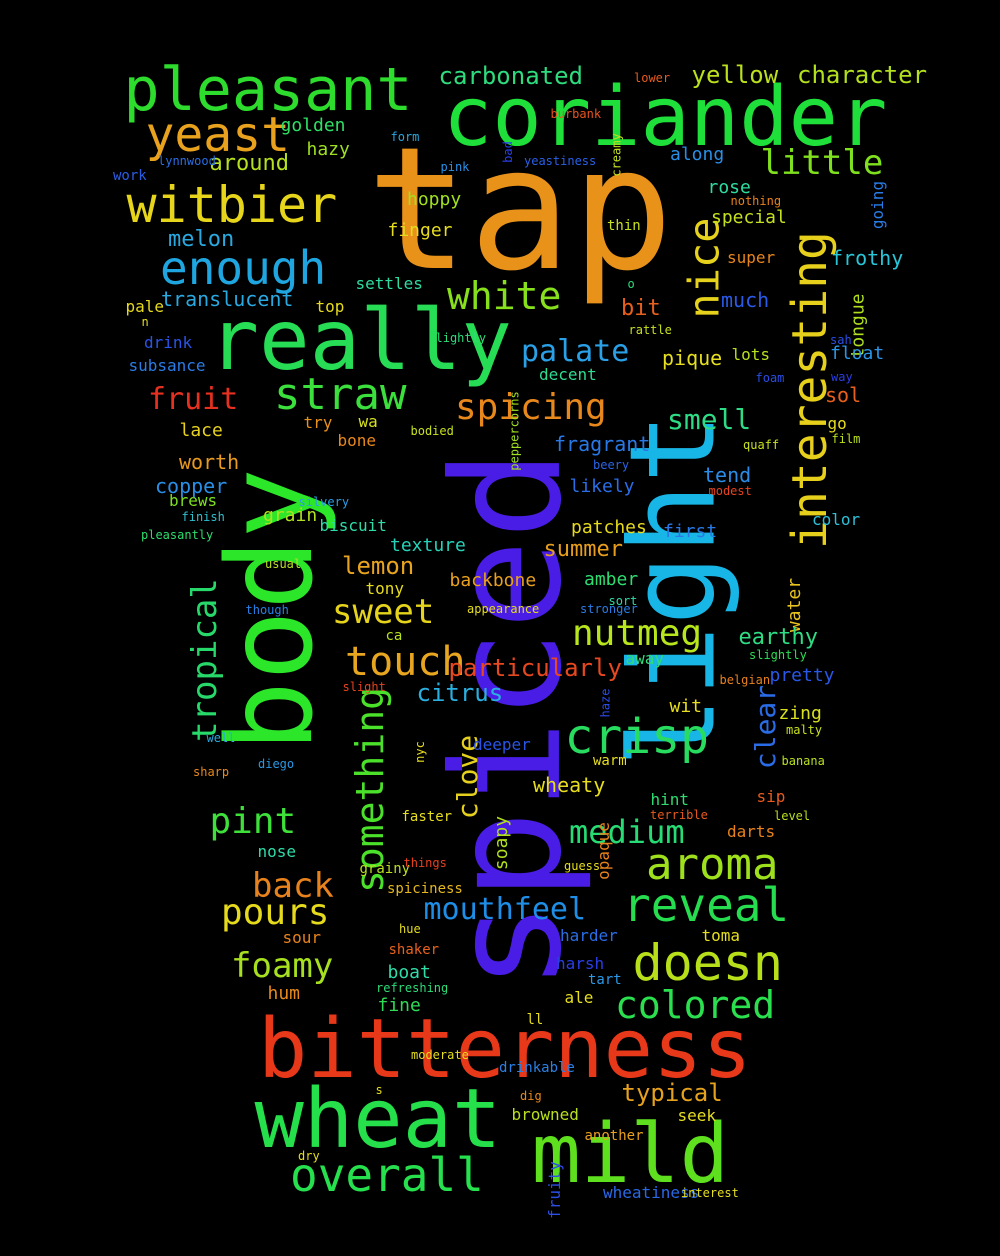 This screenshot has height=1256, width=1000. Describe the element at coordinates (293, 886) in the screenshot. I see `word: back` at that location.